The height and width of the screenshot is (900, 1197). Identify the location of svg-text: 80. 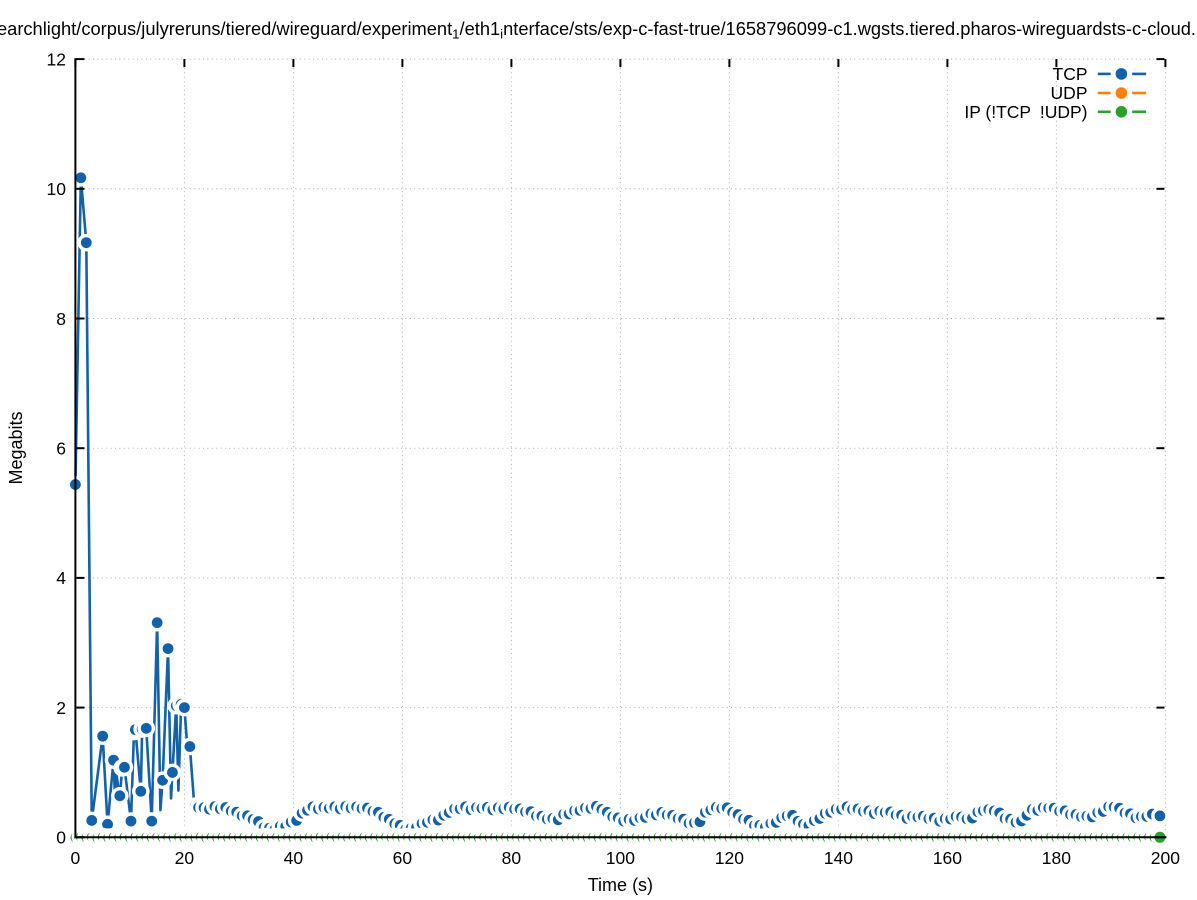
(512, 858).